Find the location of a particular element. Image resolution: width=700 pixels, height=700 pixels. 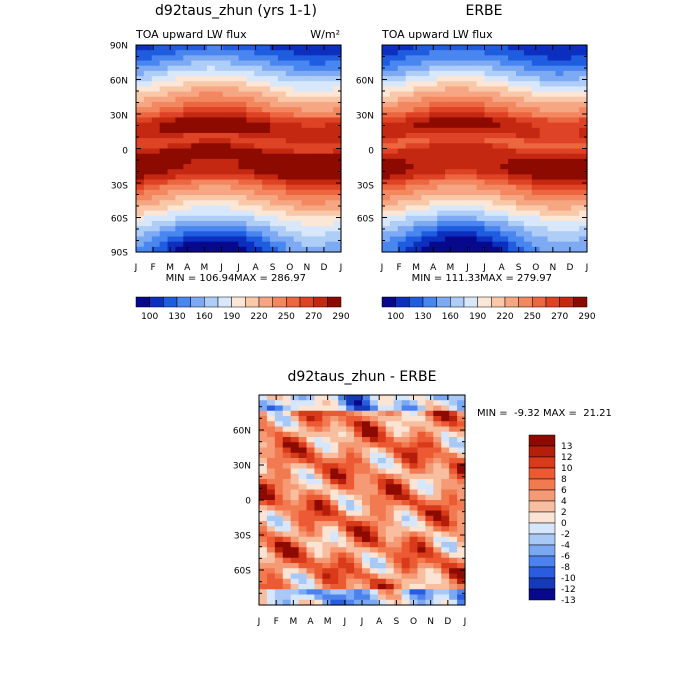

x-tick-label: O is located at coordinates (535, 268).